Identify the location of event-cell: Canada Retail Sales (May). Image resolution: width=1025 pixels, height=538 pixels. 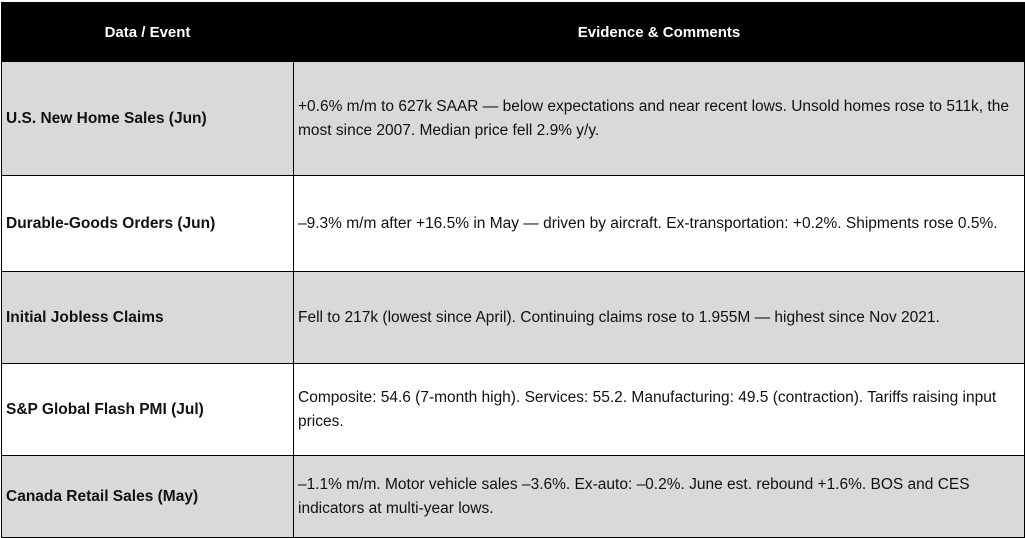
(147, 496).